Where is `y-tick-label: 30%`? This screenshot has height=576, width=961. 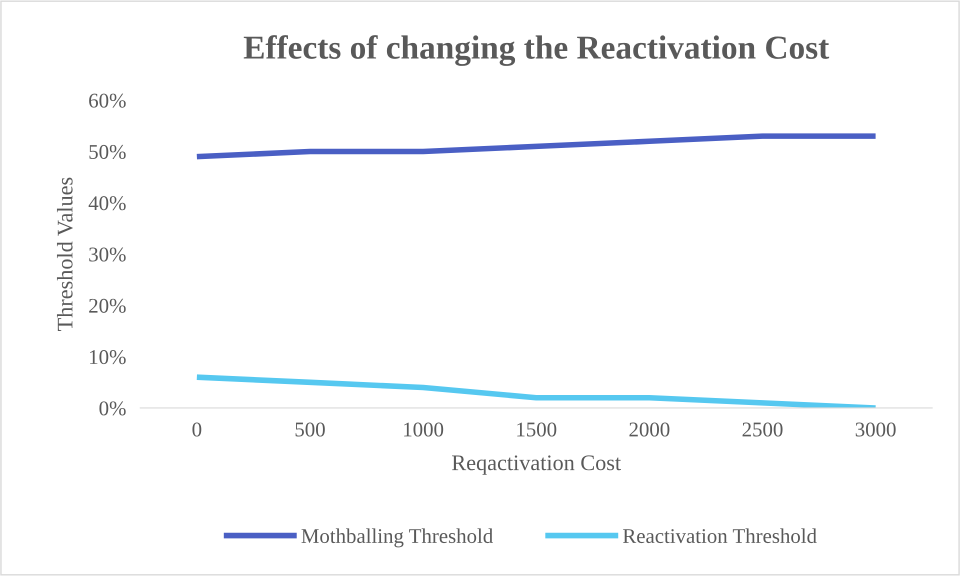
y-tick-label: 30% is located at coordinates (107, 254).